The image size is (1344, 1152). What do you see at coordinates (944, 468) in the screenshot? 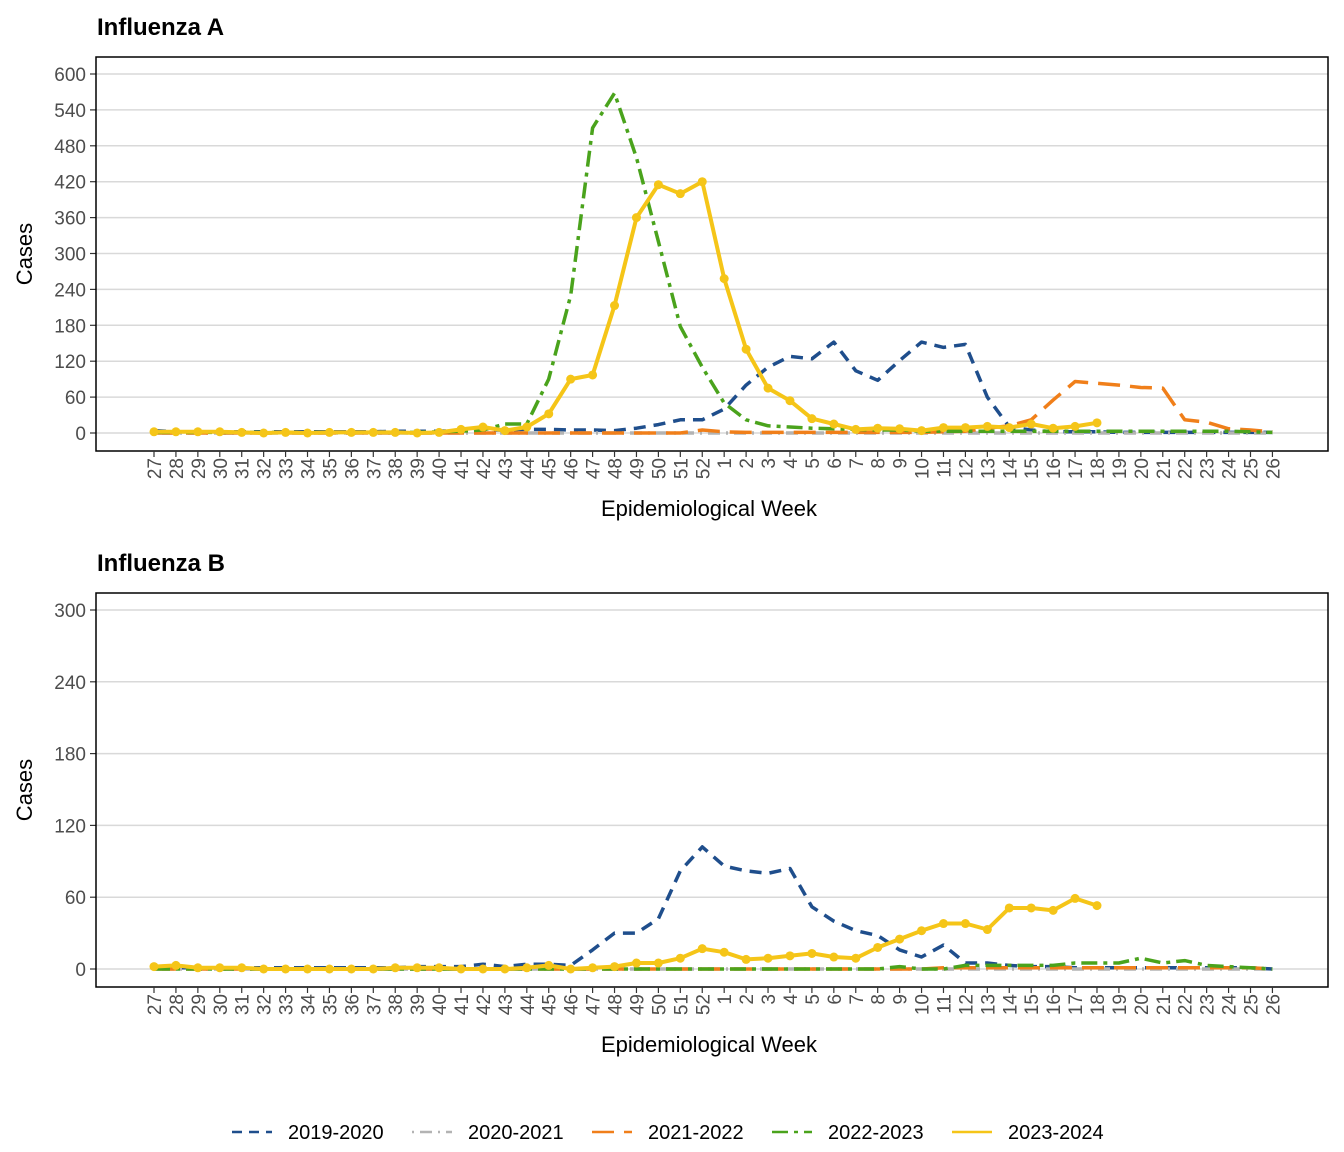
I see `x-tick-label: 11` at bounding box center [944, 468].